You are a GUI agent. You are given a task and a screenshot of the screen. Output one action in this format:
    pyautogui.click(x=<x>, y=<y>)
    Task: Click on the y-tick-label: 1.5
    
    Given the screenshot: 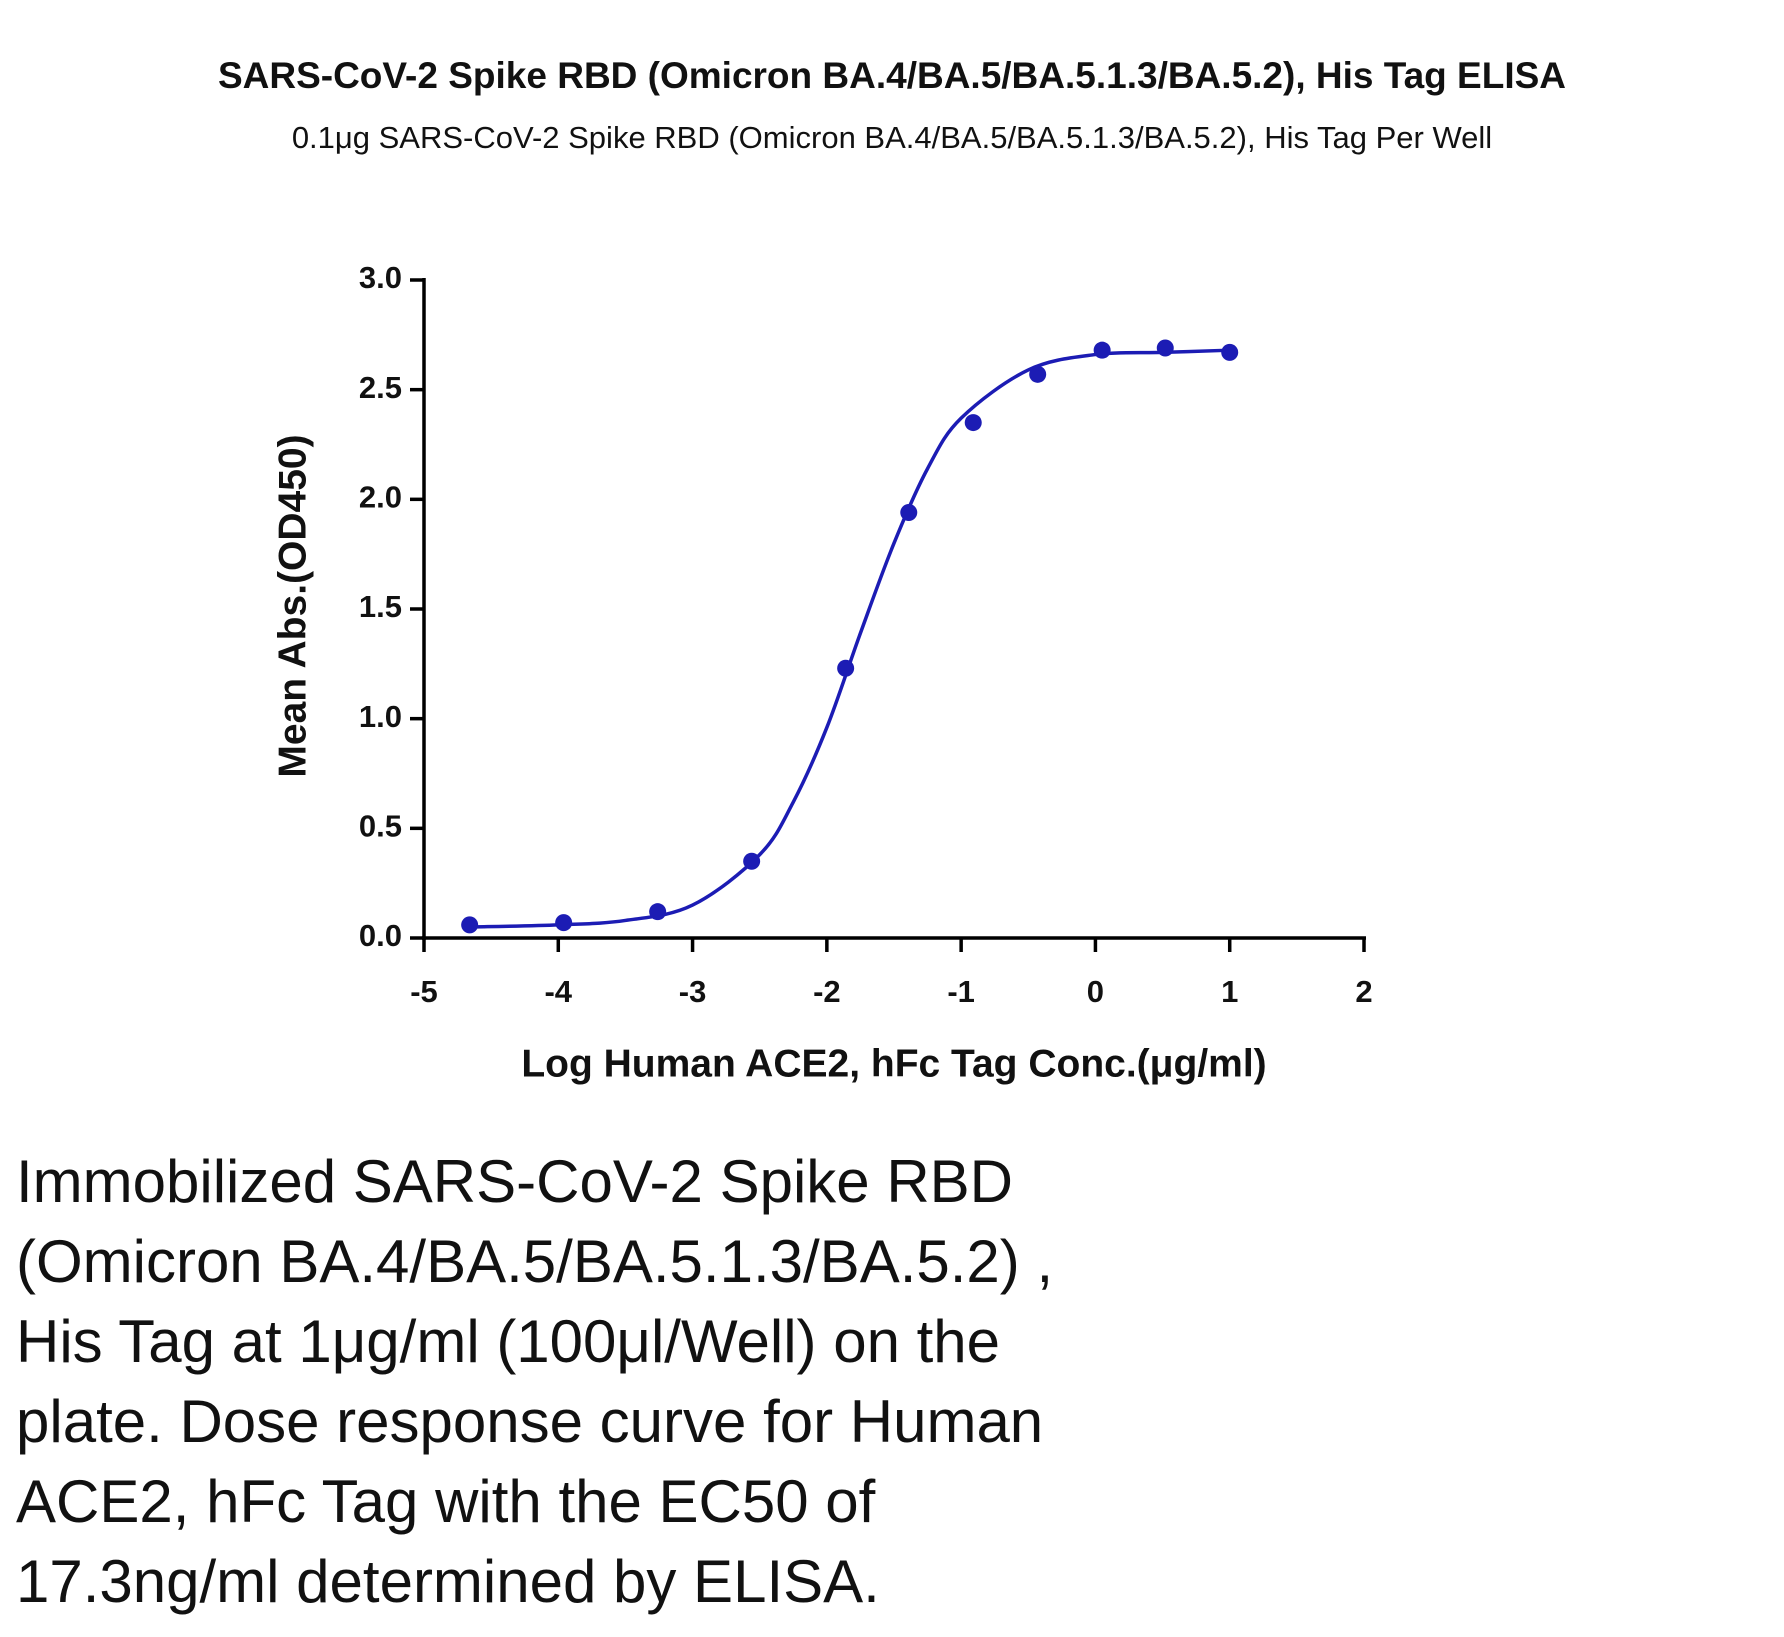 What is the action you would take?
    pyautogui.click(x=380, y=606)
    